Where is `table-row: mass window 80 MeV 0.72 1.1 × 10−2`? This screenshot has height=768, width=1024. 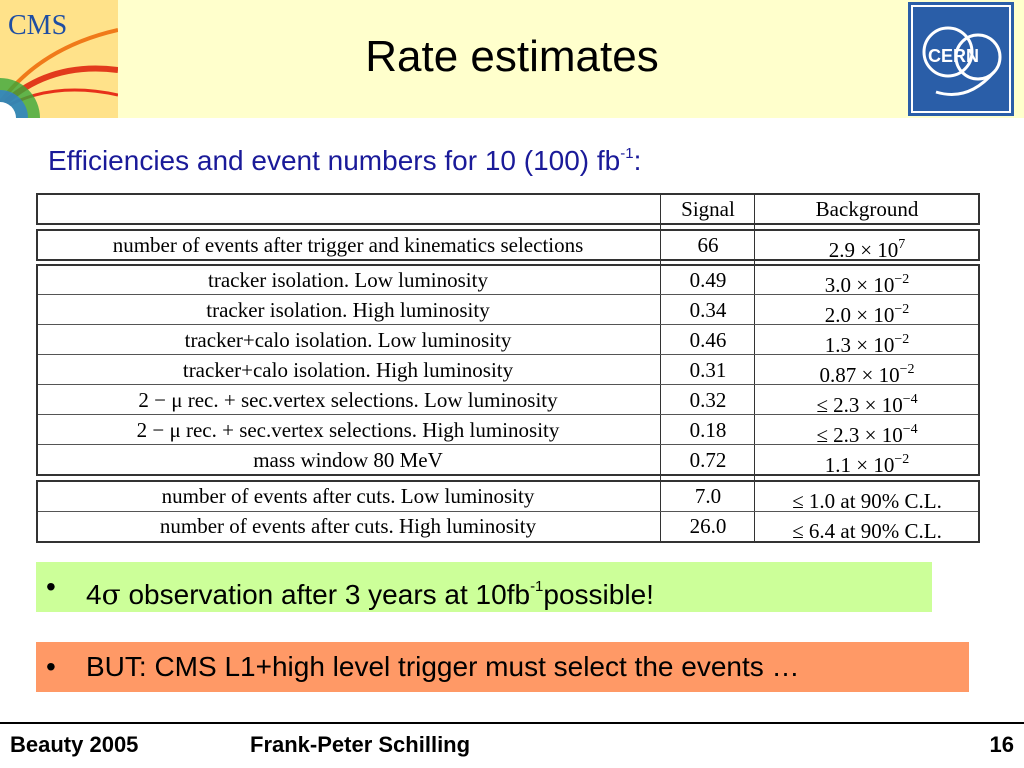
table-row: mass window 80 MeV 0.72 1.1 × 10−2 is located at coordinates (508, 461).